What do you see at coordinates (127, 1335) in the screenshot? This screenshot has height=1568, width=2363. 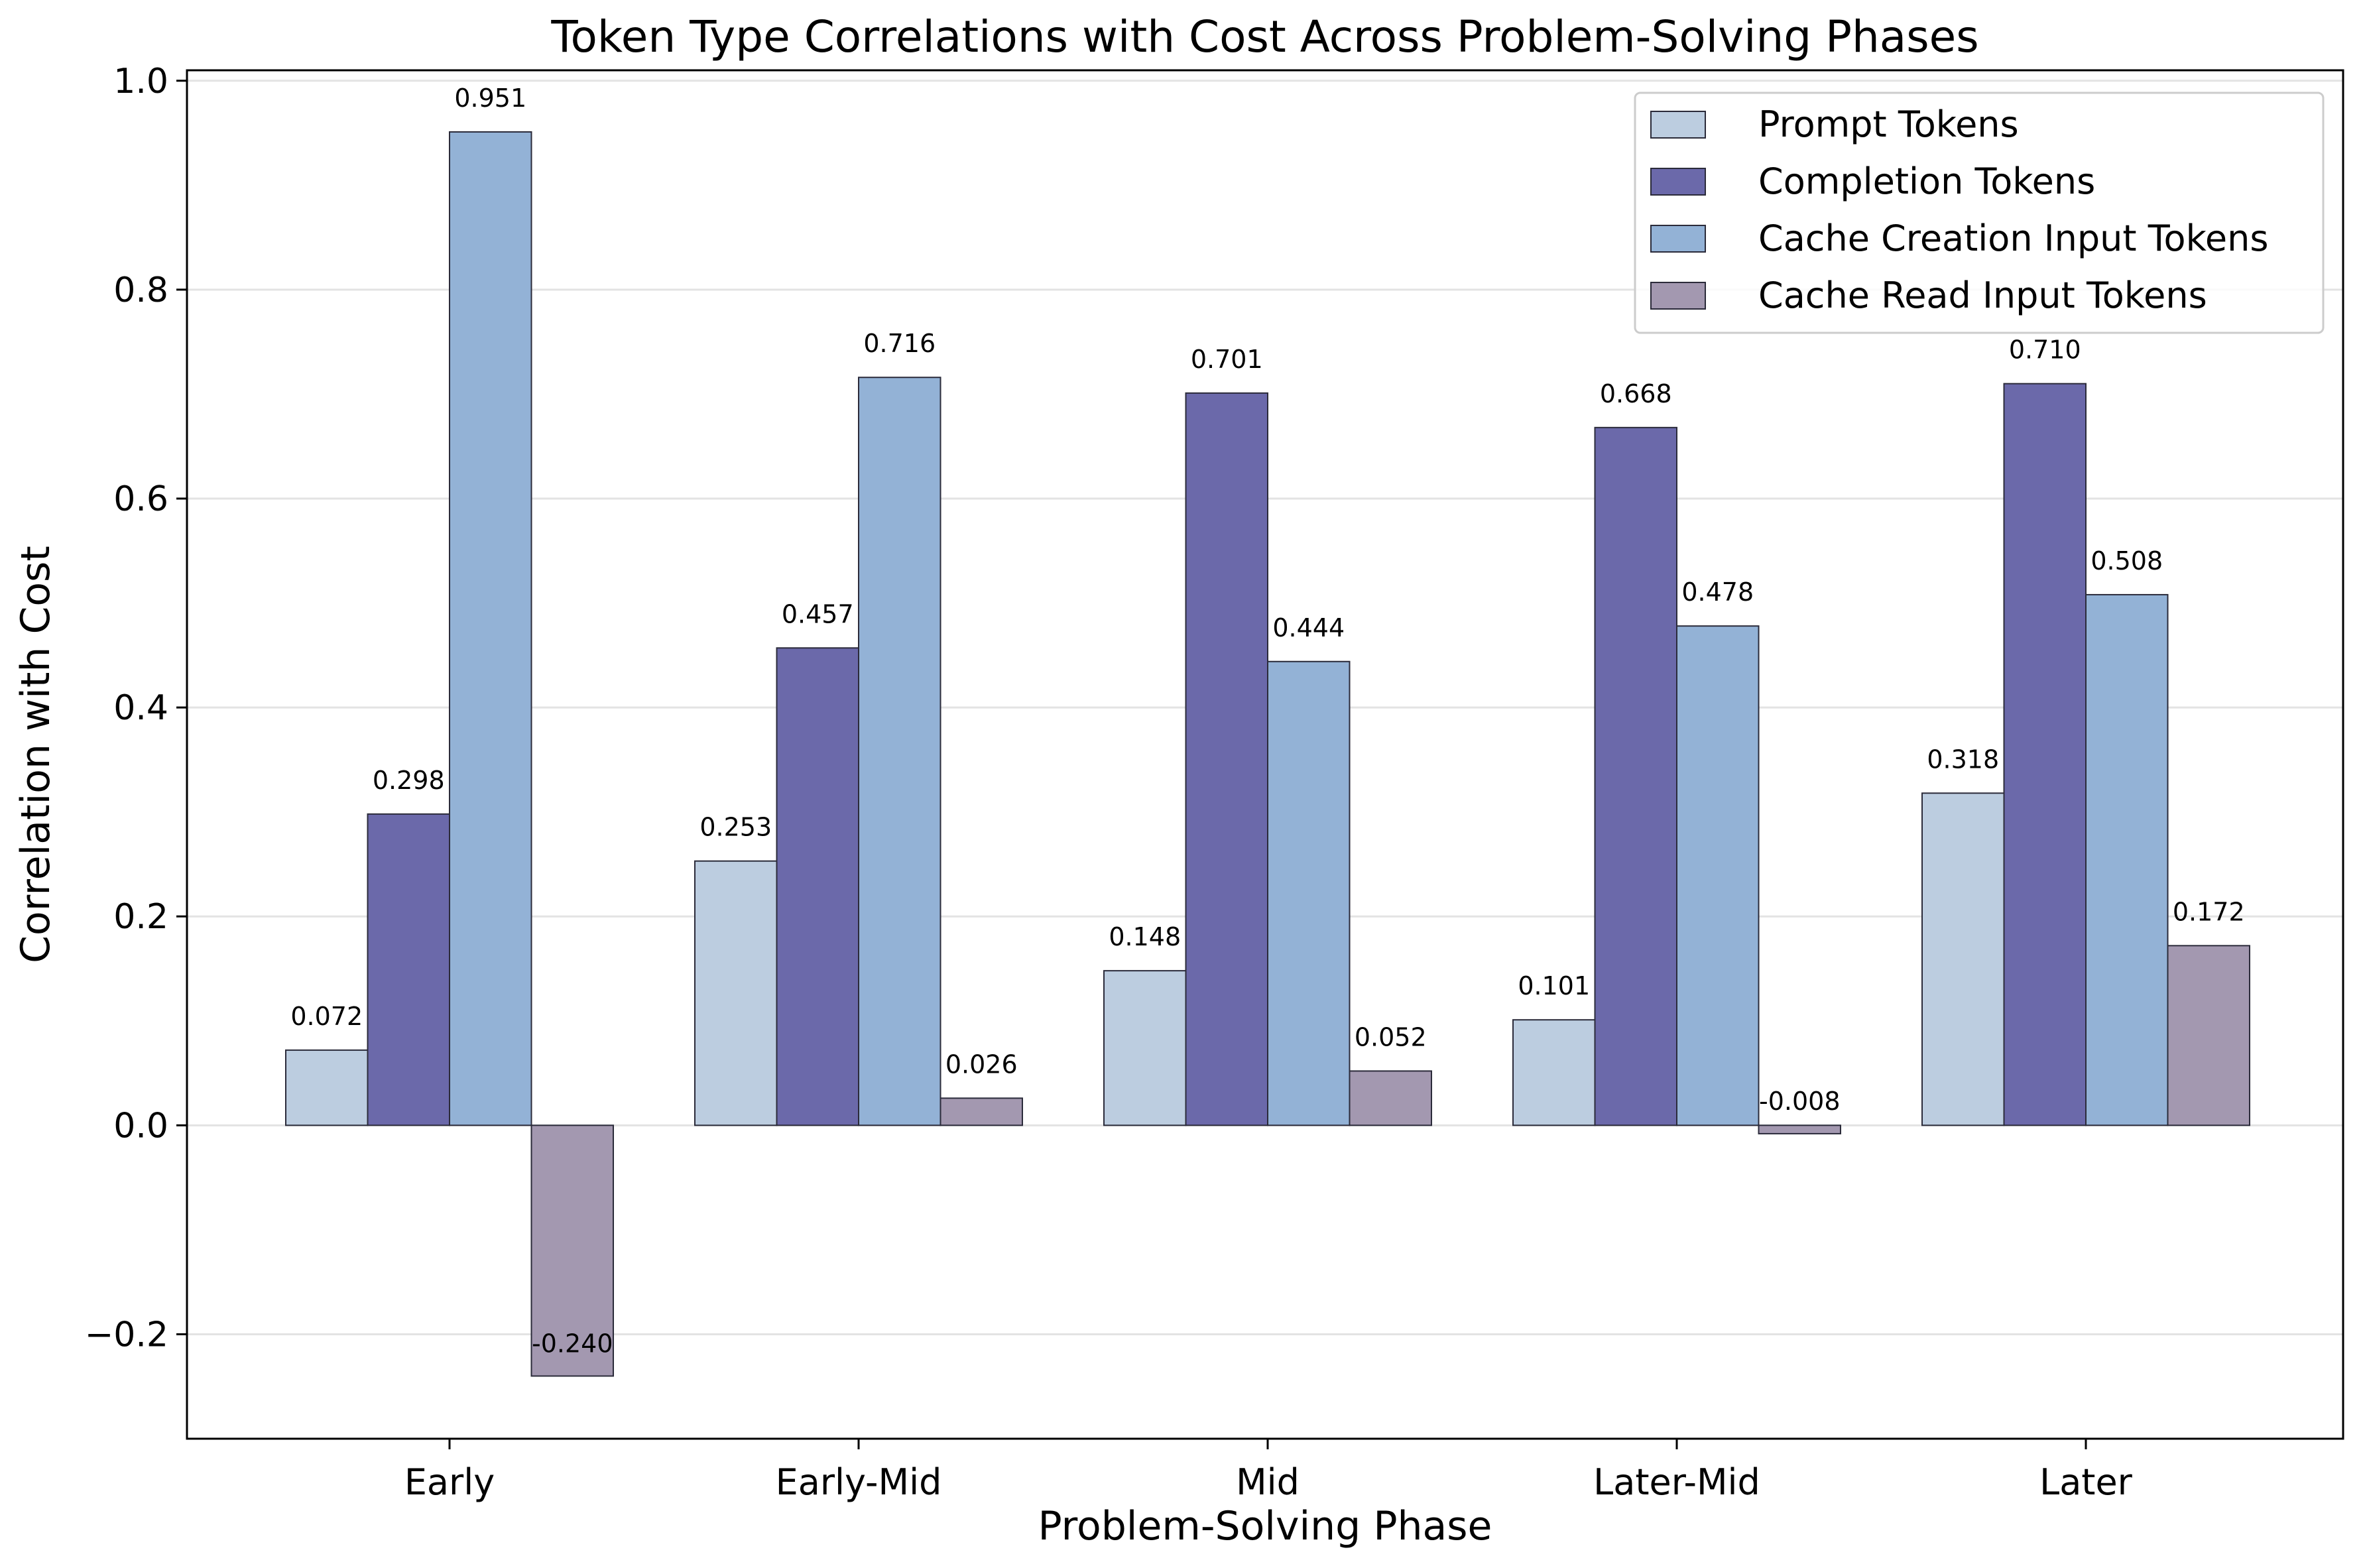 I see `y-tick-label: −0.2` at bounding box center [127, 1335].